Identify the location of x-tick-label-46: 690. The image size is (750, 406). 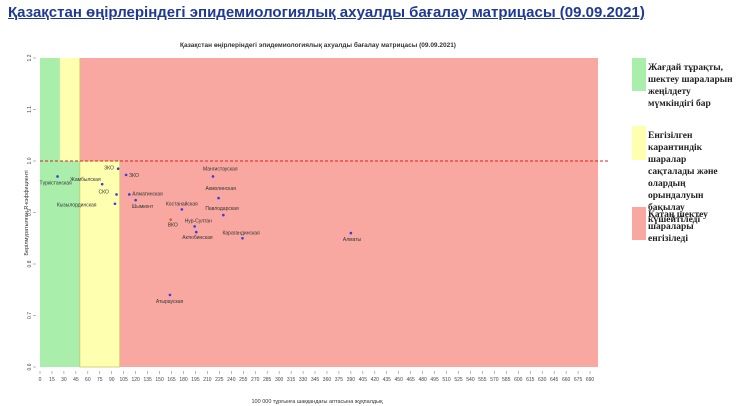
(590, 380).